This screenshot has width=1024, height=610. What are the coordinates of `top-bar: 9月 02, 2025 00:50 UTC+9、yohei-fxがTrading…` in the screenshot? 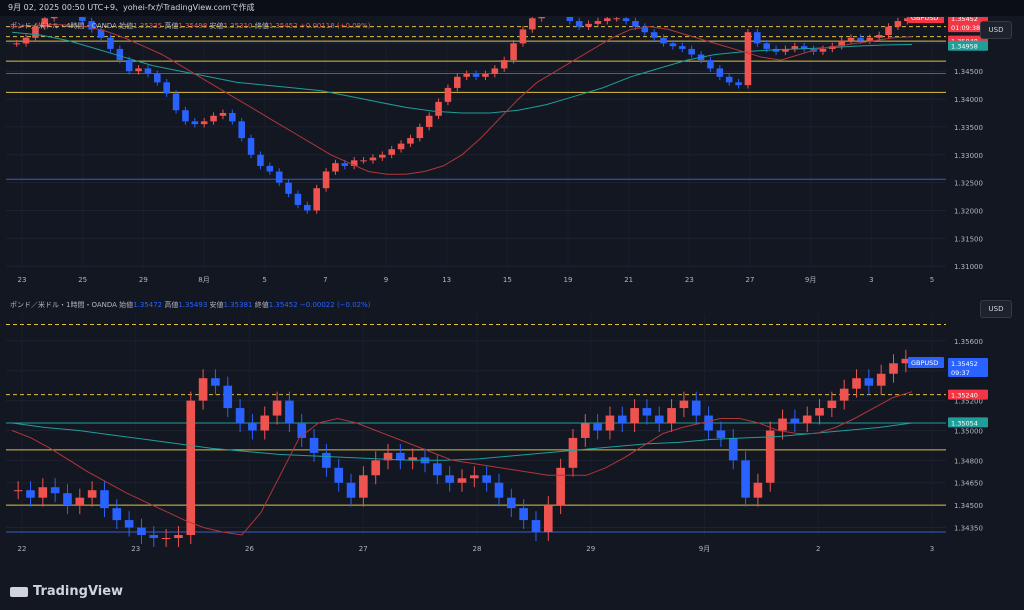 It's located at (512, 8).